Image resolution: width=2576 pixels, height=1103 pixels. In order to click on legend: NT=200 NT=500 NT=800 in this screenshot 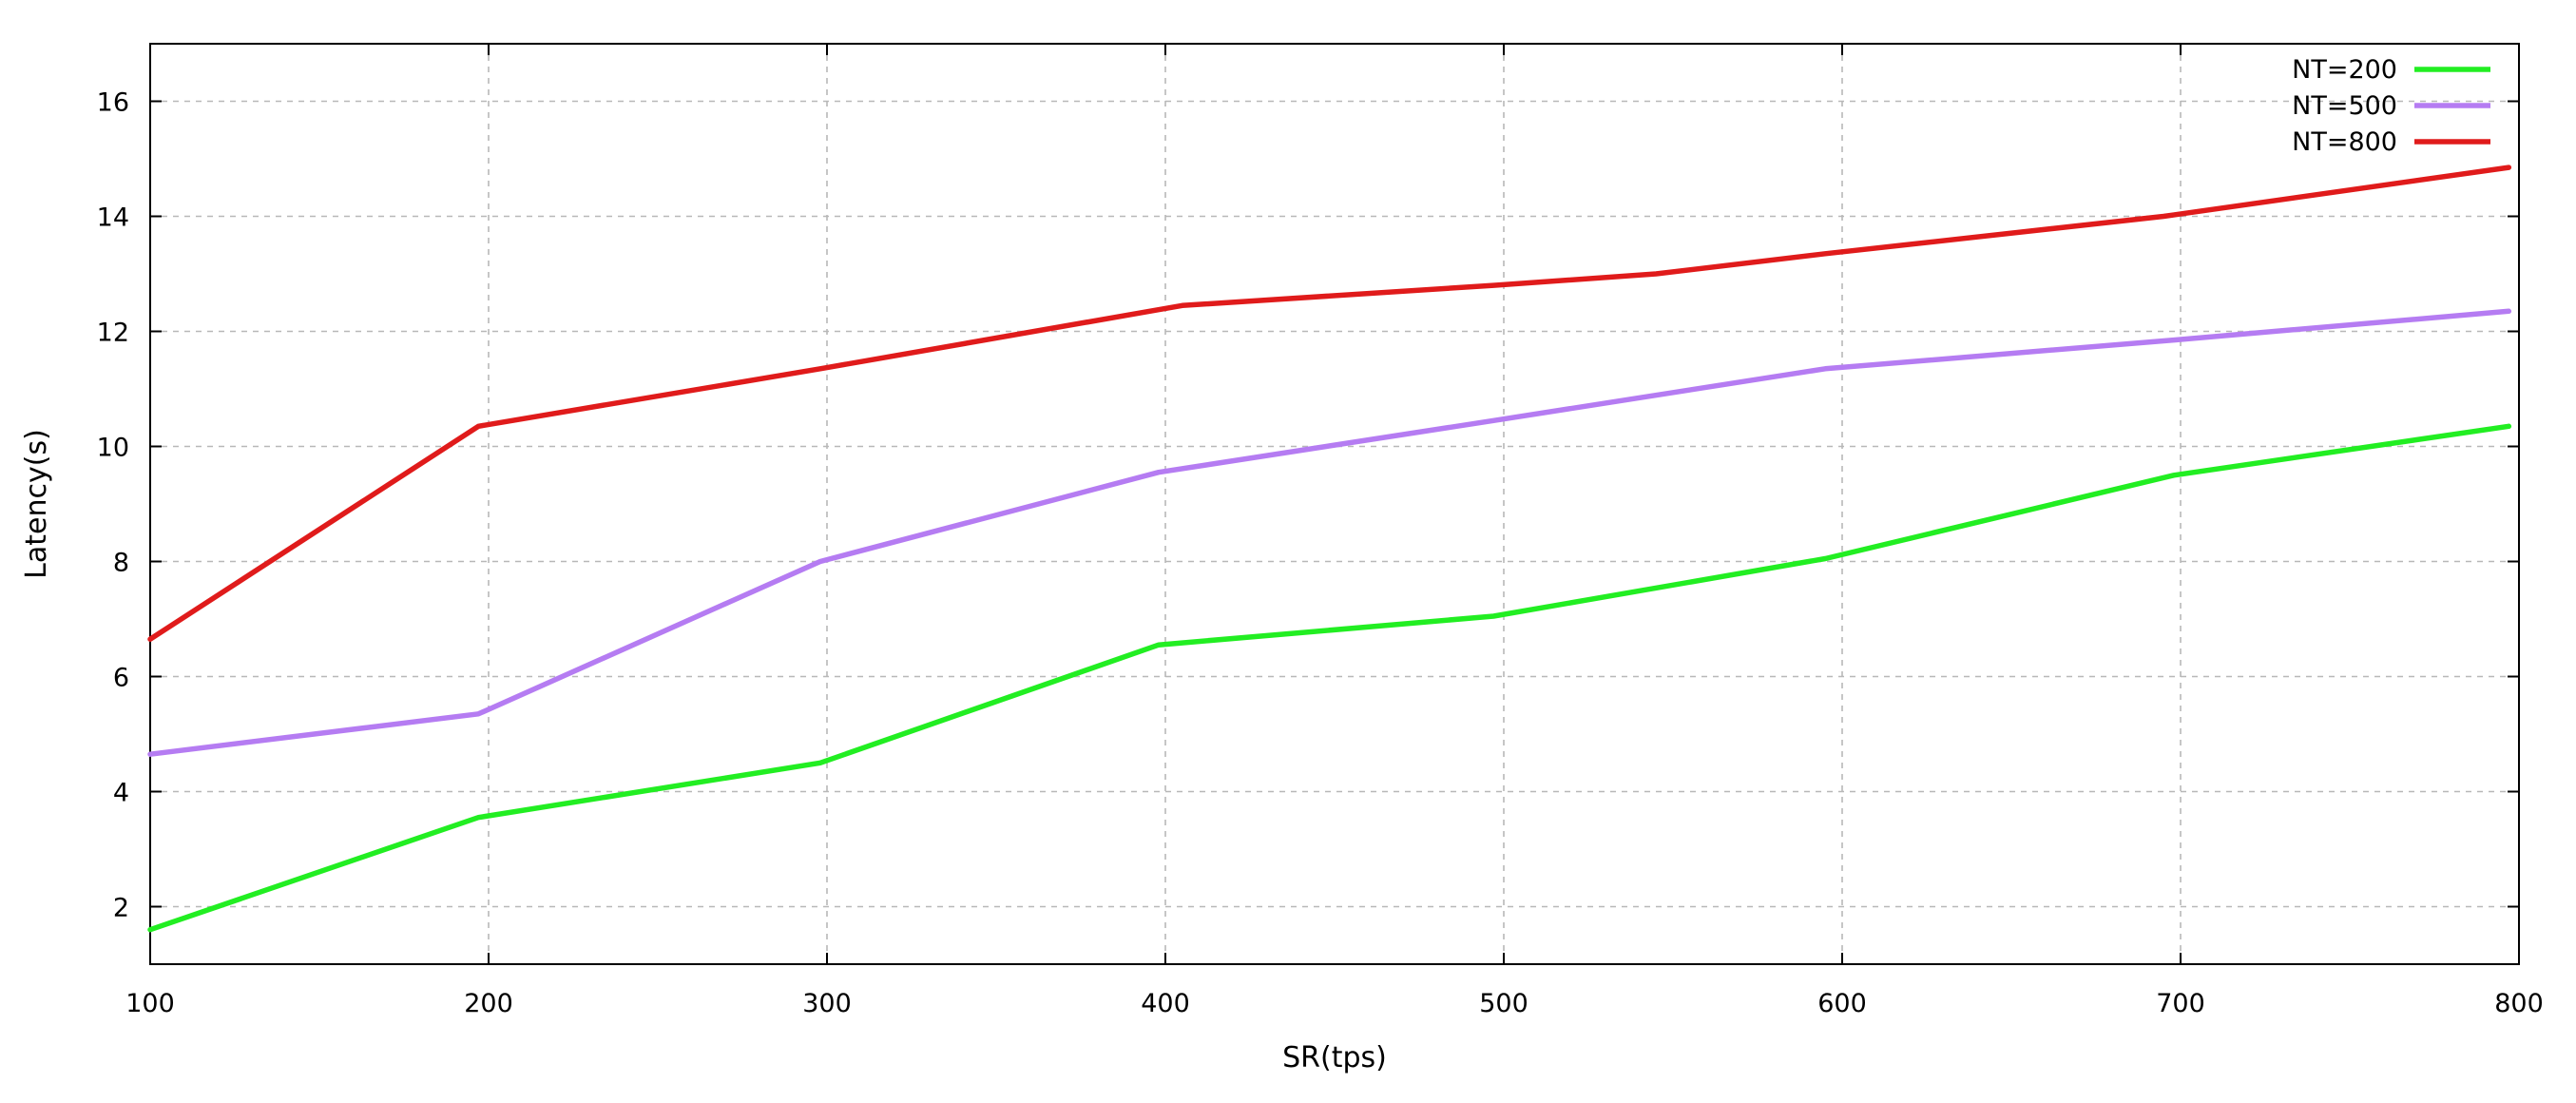, I will do `click(2391, 106)`.